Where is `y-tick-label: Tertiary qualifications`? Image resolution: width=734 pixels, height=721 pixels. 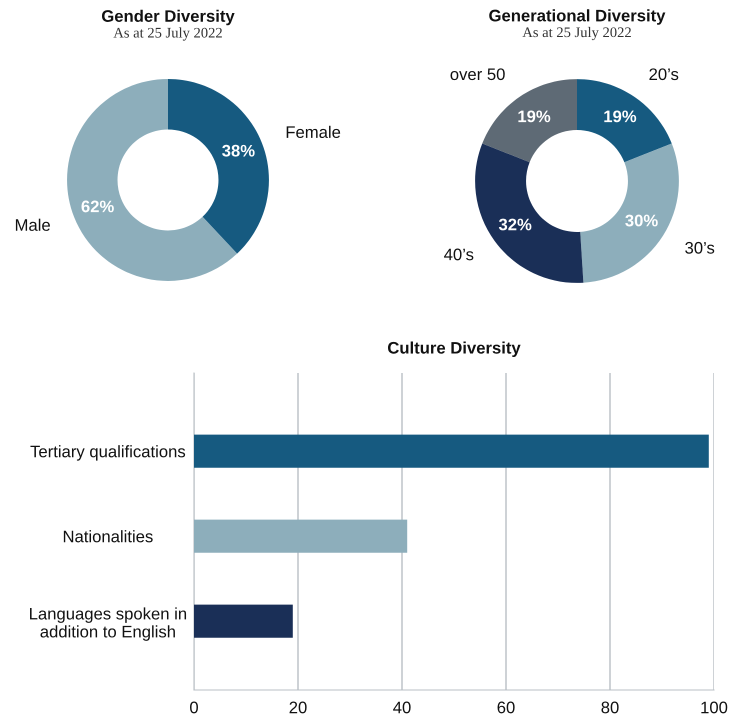
y-tick-label: Tertiary qualifications is located at coordinates (108, 453).